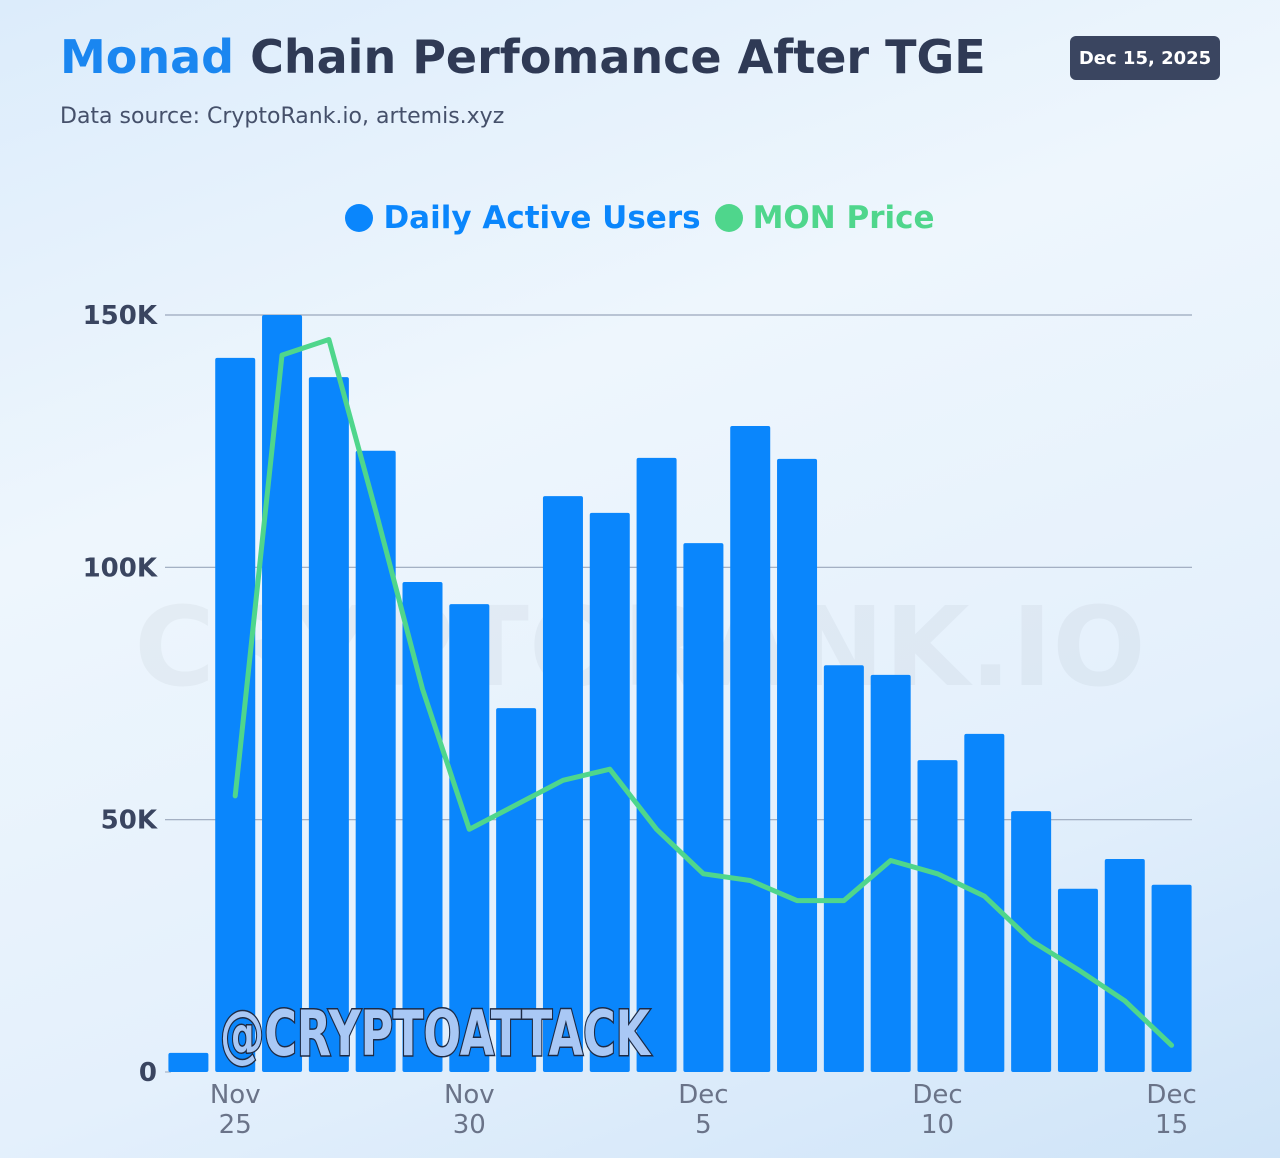  What do you see at coordinates (1145, 58) in the screenshot?
I see `date-badge: Dec 15, 2025` at bounding box center [1145, 58].